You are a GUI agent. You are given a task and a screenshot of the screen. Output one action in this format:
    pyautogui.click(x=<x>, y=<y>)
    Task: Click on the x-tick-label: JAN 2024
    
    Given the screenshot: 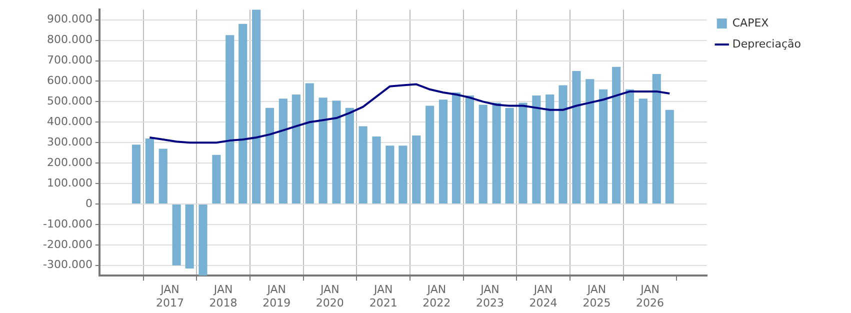 What is the action you would take?
    pyautogui.click(x=543, y=296)
    